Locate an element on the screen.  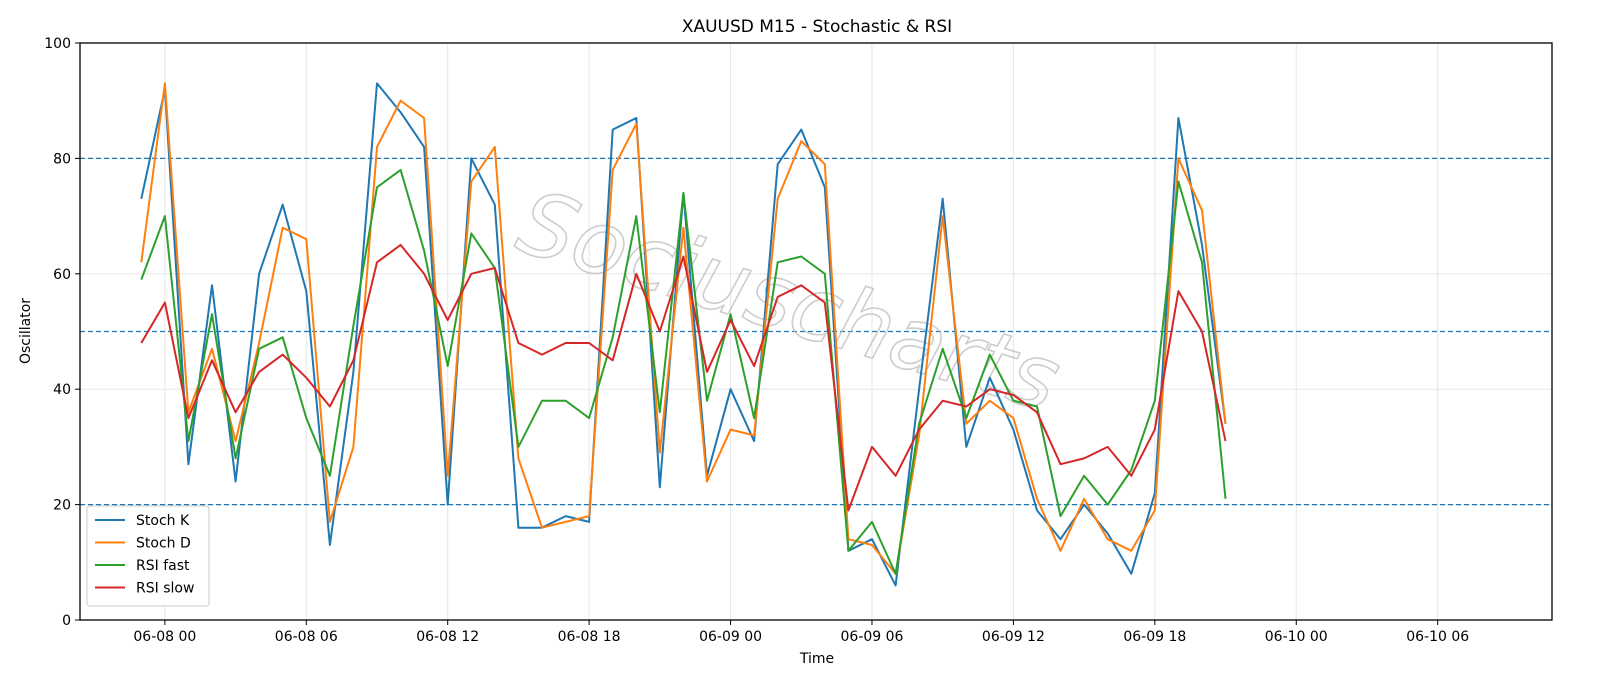
legend: Stoch K Stoch D RSI fast RSI slow is located at coordinates (148, 556).